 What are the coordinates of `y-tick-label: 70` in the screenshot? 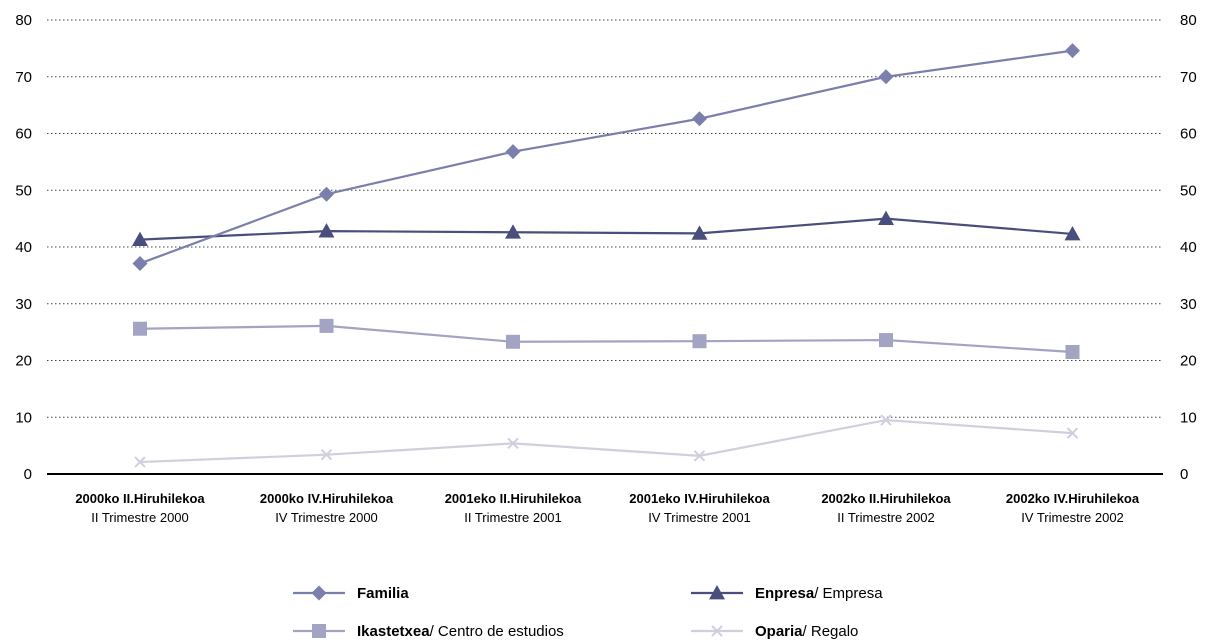 It's located at (23, 77).